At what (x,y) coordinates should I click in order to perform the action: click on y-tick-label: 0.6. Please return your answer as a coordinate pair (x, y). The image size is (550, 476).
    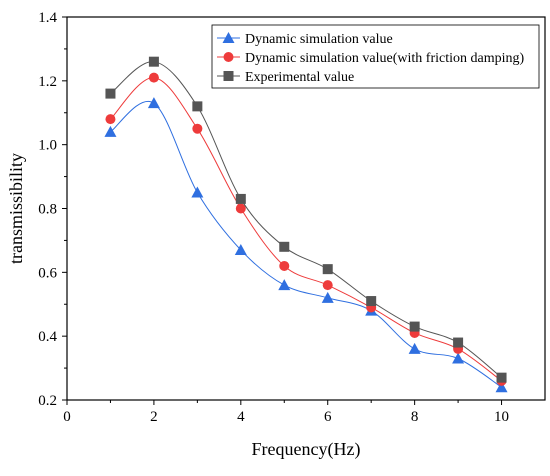
    Looking at the image, I should click on (47, 273).